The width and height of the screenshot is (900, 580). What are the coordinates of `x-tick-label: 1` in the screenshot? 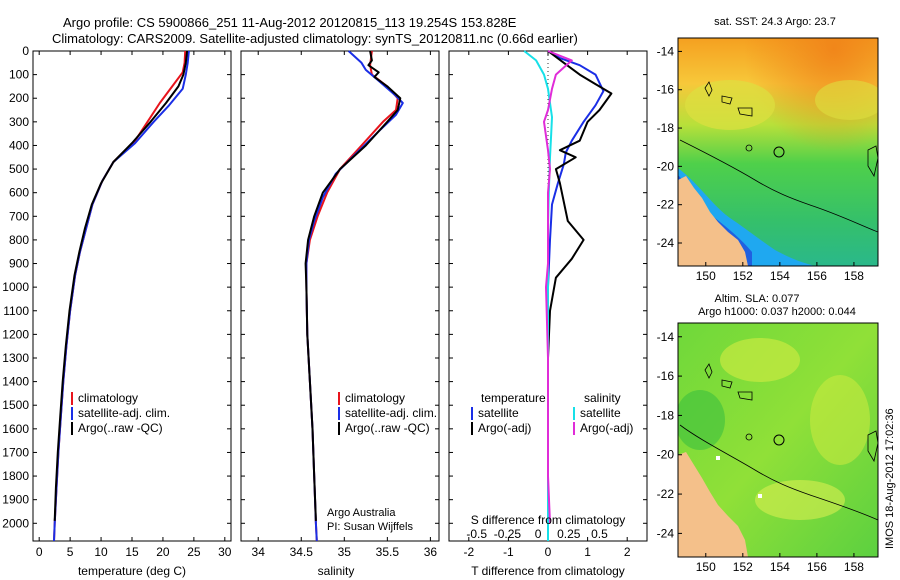 It's located at (587, 552).